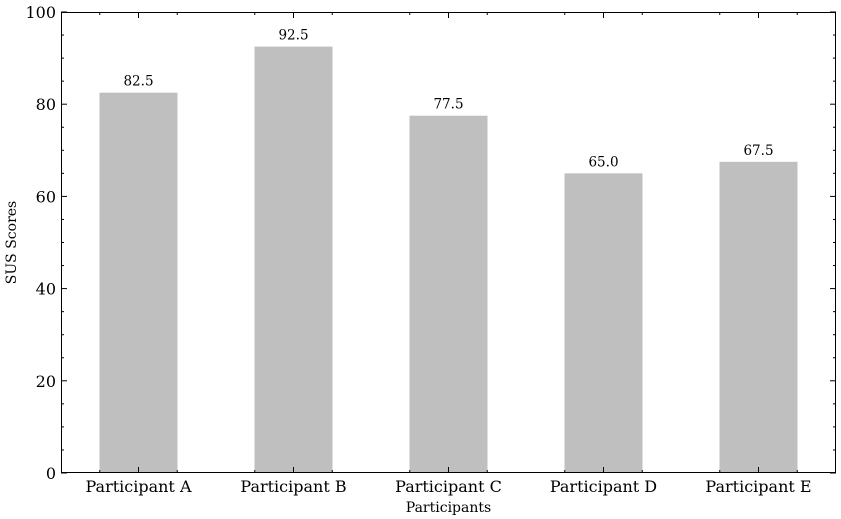 The height and width of the screenshot is (519, 841). What do you see at coordinates (51, 473) in the screenshot?
I see `y-tick-label: 0` at bounding box center [51, 473].